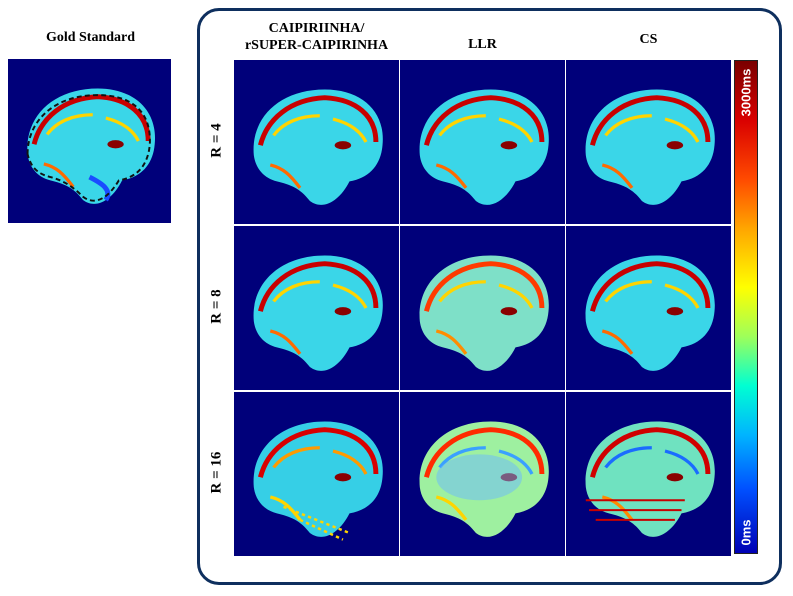 The image size is (793, 596). I want to click on row-label-text: R = 8, so click(216, 306).